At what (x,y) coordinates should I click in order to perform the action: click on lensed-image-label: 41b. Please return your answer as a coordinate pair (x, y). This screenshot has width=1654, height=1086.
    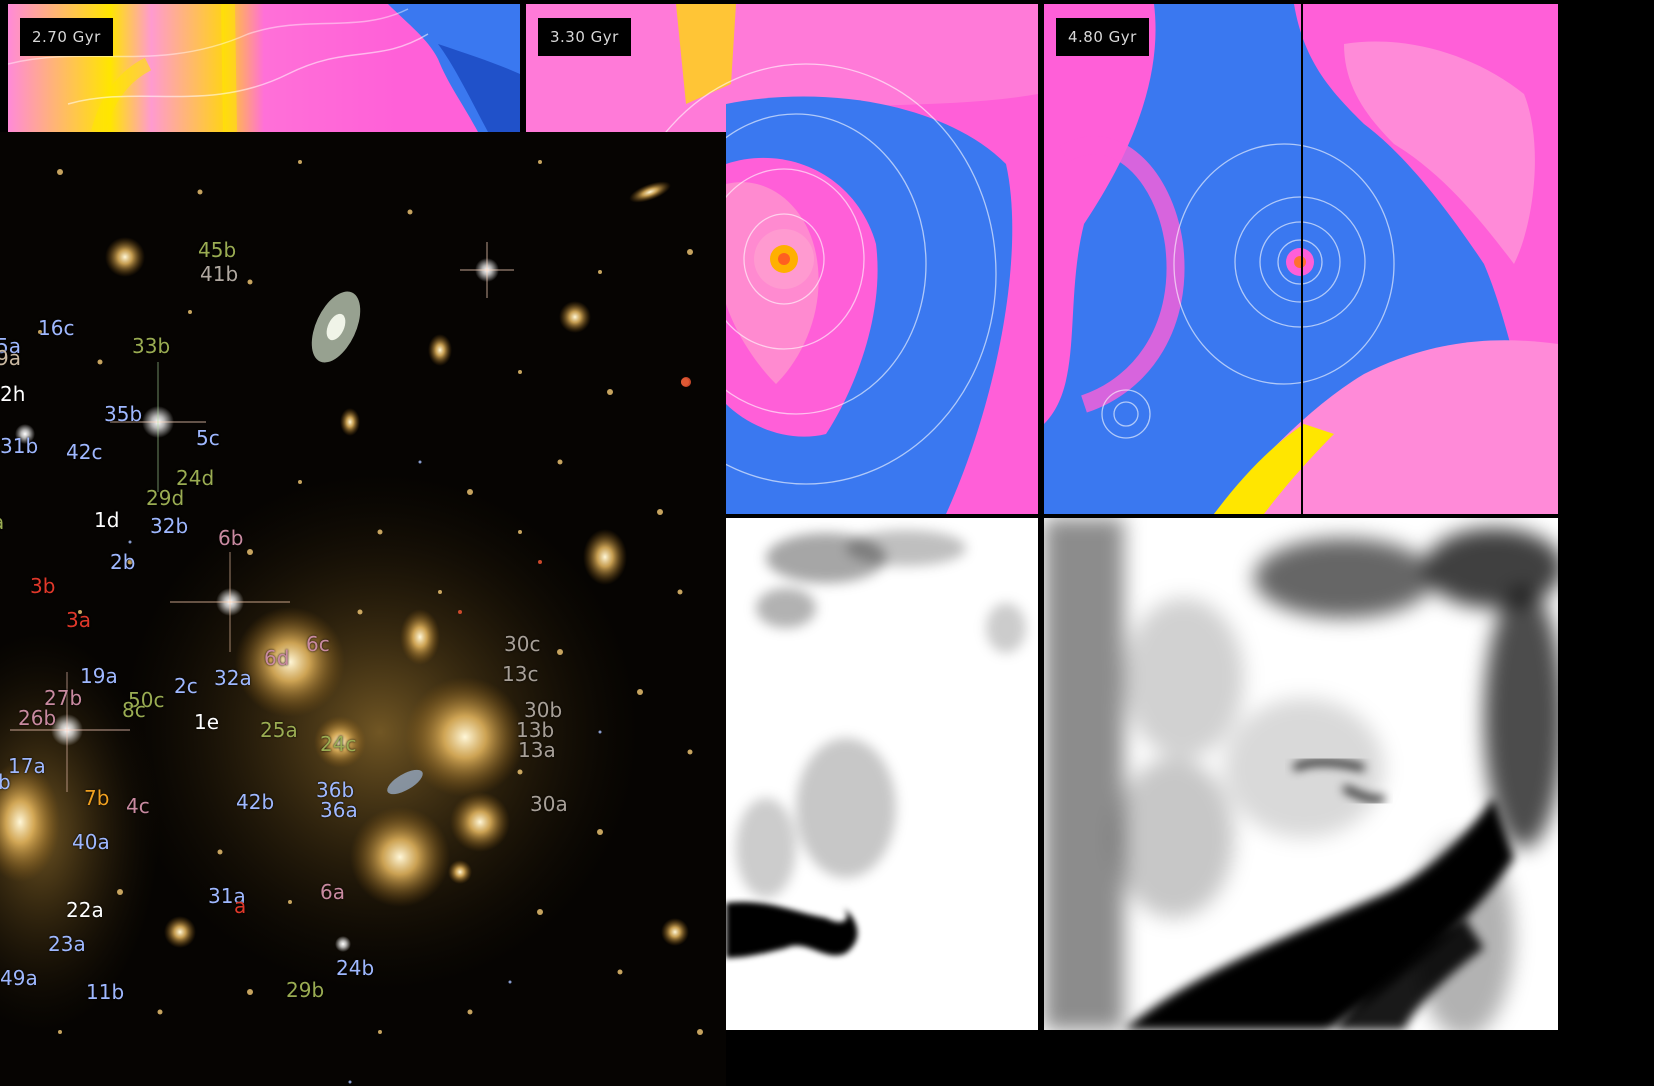
    Looking at the image, I should click on (219, 274).